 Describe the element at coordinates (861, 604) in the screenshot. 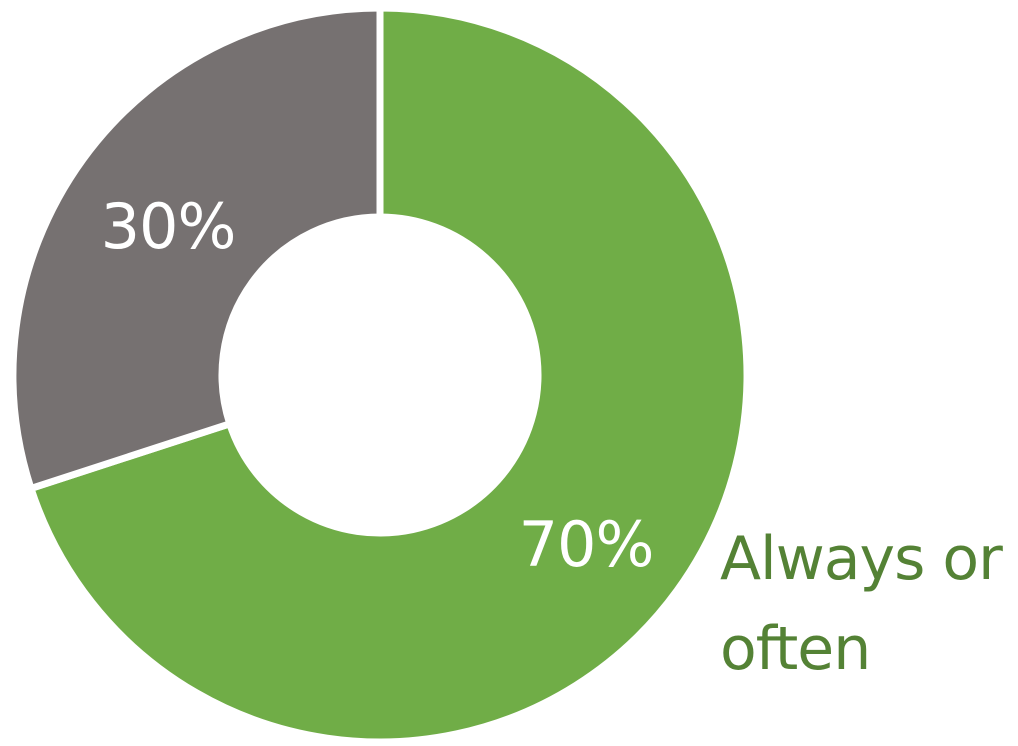

I see `series-label-always-or-often: Always or often` at that location.